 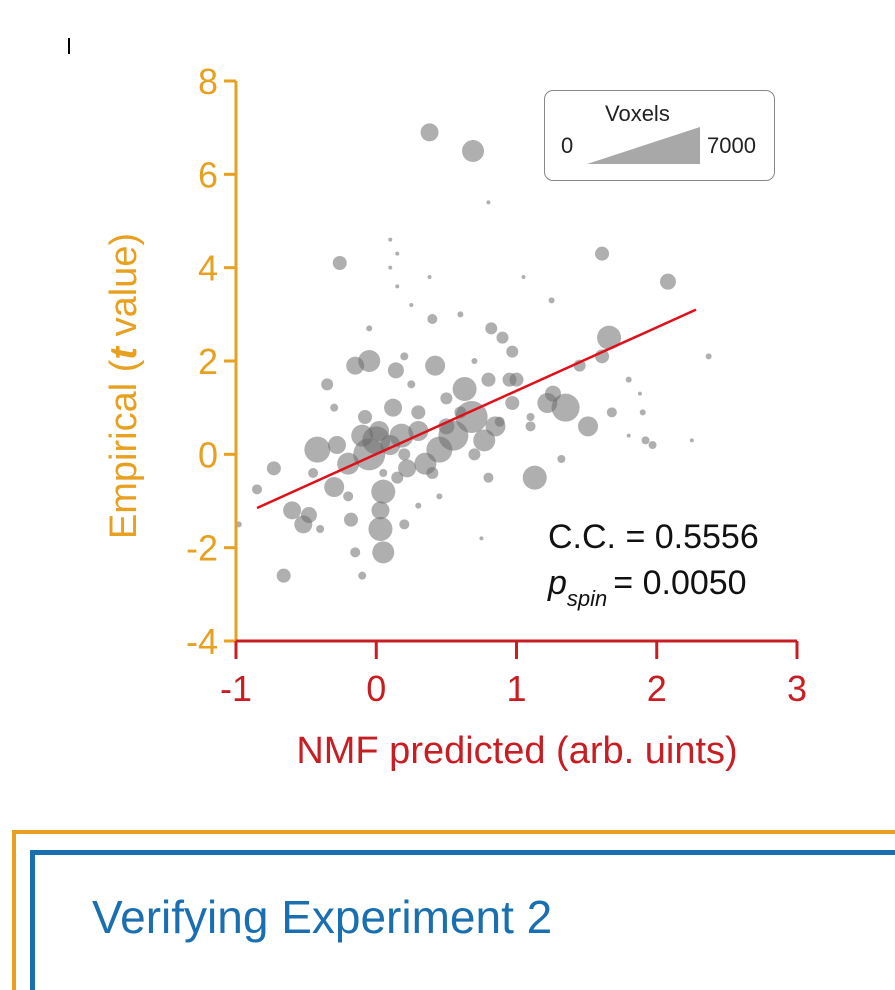 What do you see at coordinates (202, 641) in the screenshot?
I see `y-tick-label: -4` at bounding box center [202, 641].